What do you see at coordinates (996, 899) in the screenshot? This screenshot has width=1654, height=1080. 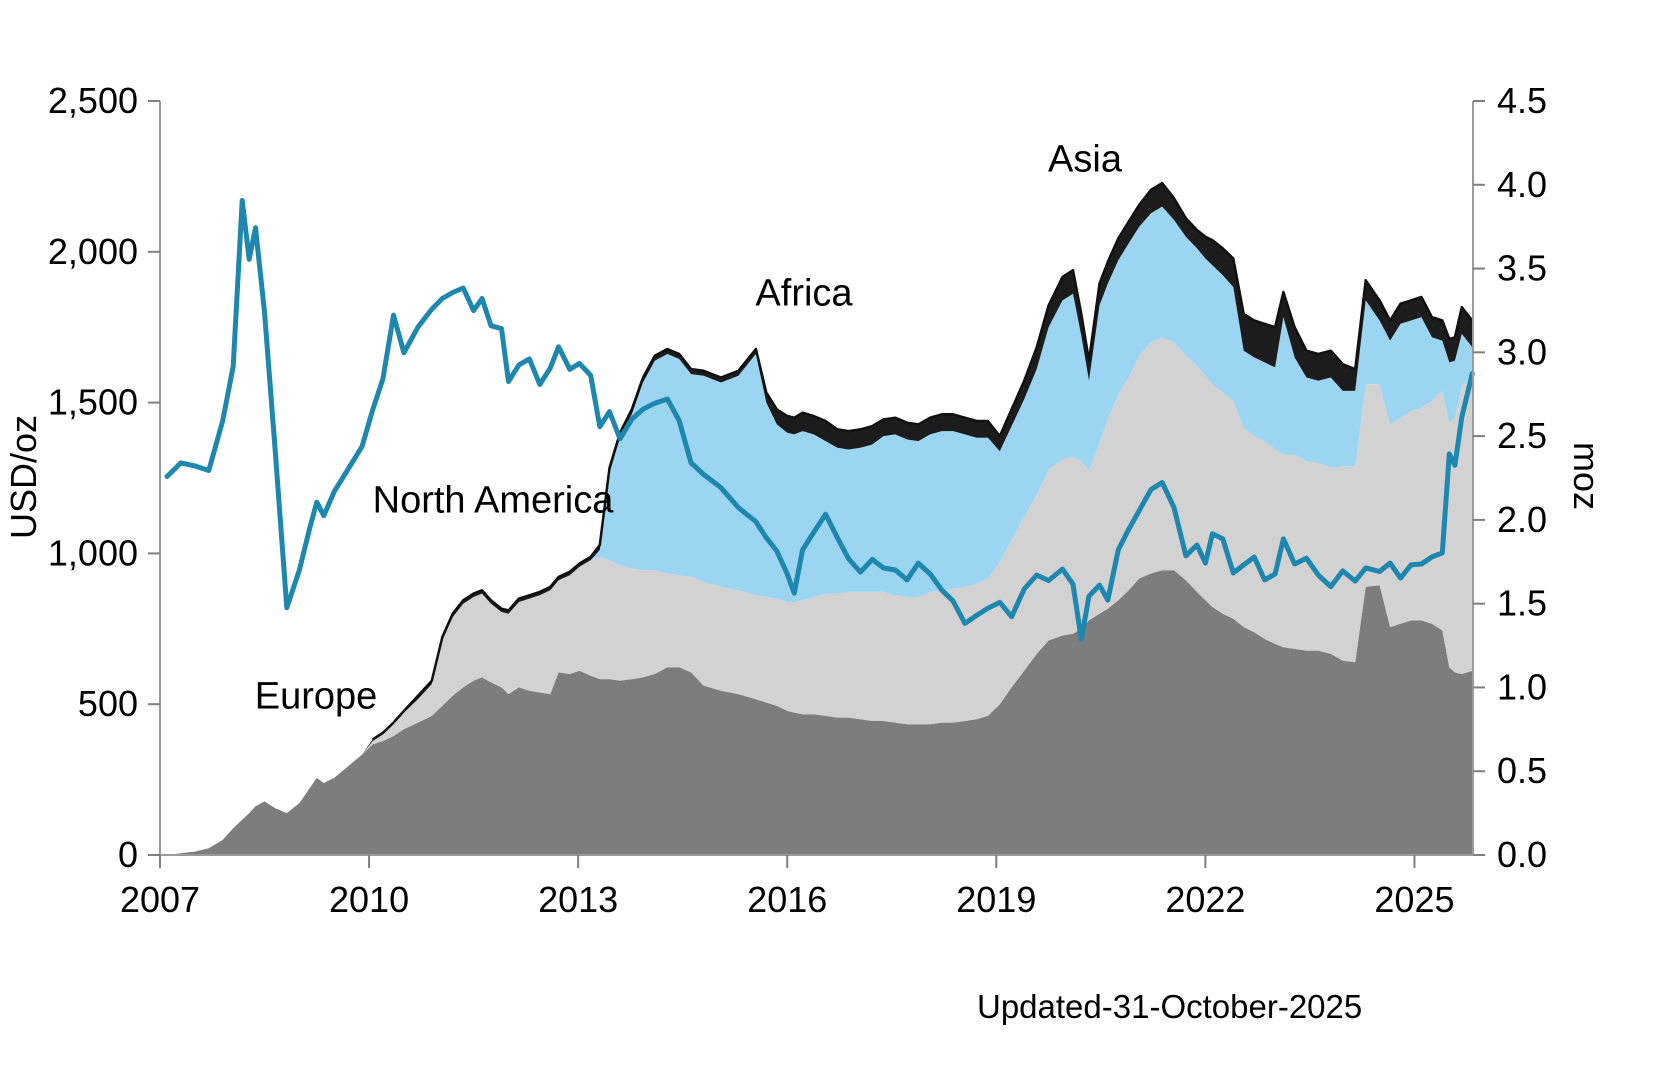 I see `x-tick-label: 2019` at bounding box center [996, 899].